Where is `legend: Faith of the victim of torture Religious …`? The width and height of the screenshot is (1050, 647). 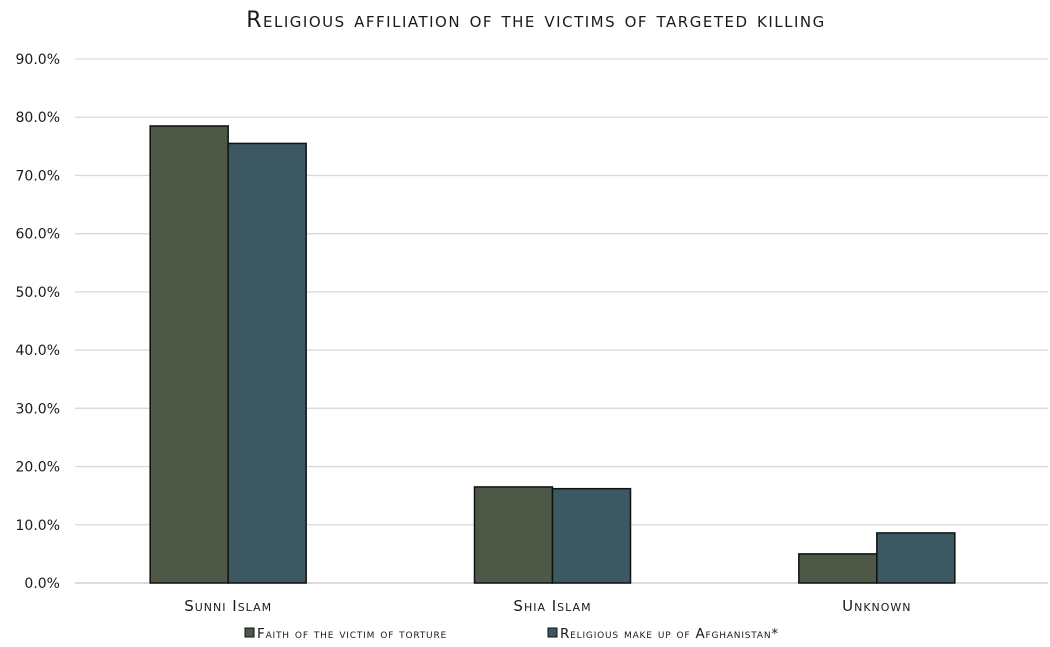
legend: Faith of the victim of torture Religious … is located at coordinates (511, 634).